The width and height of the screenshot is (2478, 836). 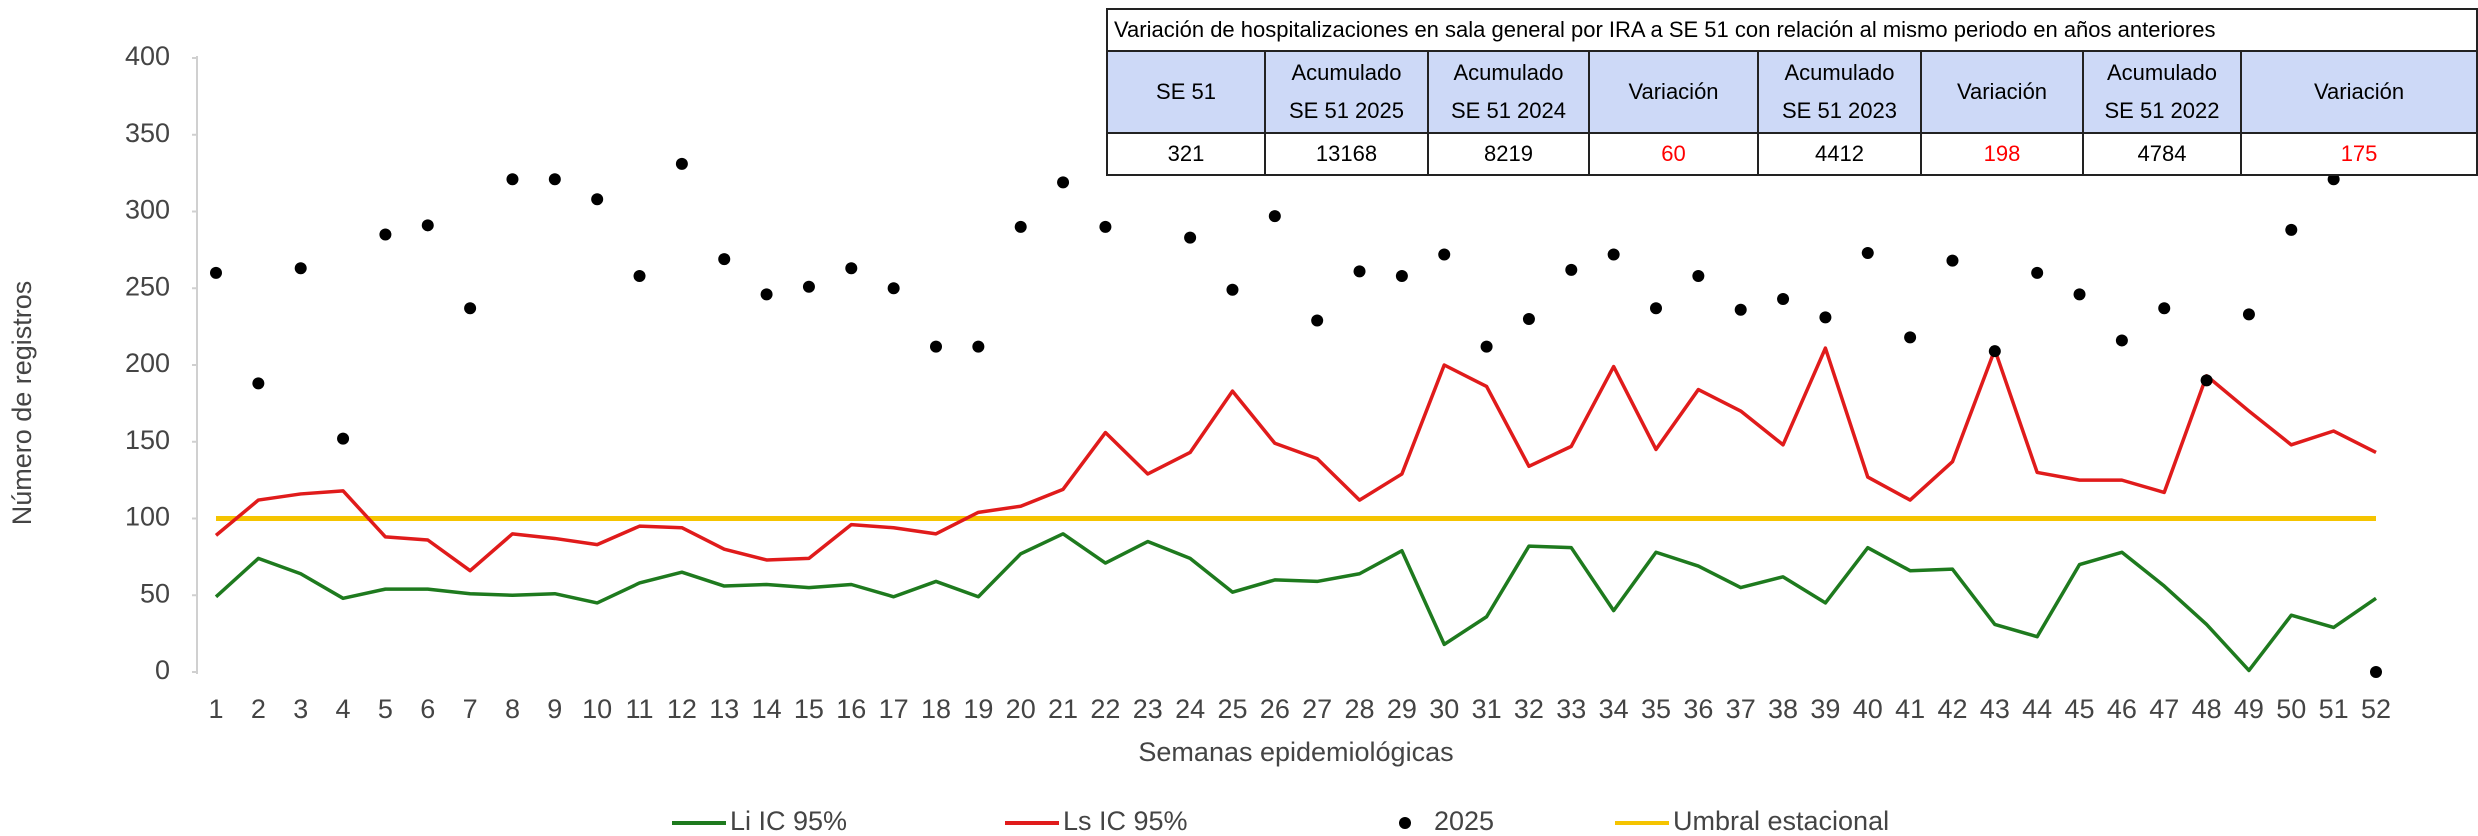 What do you see at coordinates (1614, 709) in the screenshot?
I see `x-tick-label: 34` at bounding box center [1614, 709].